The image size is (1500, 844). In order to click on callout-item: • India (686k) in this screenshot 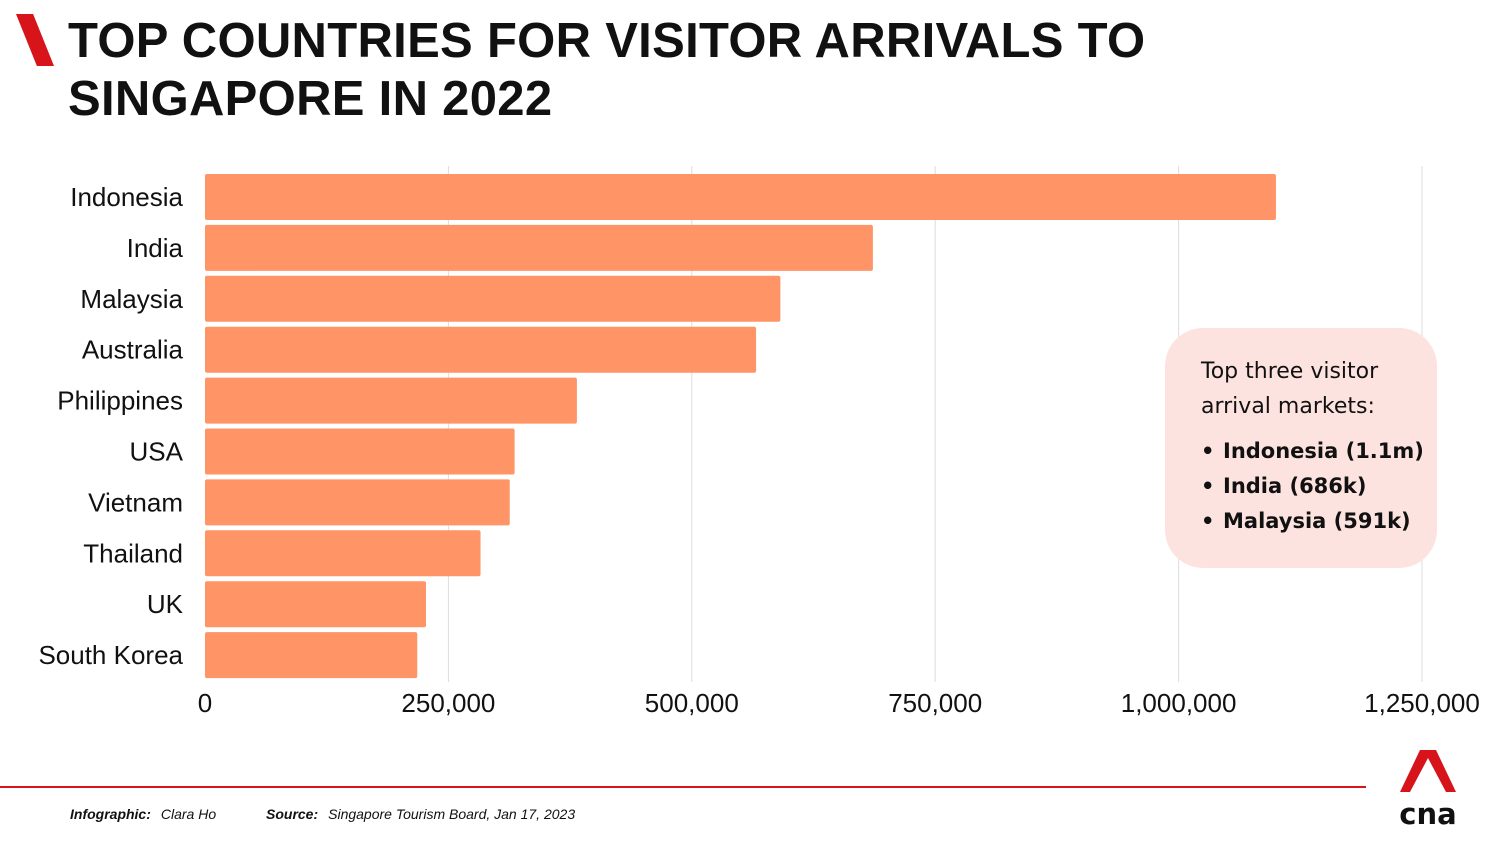, I will do `click(1312, 486)`.